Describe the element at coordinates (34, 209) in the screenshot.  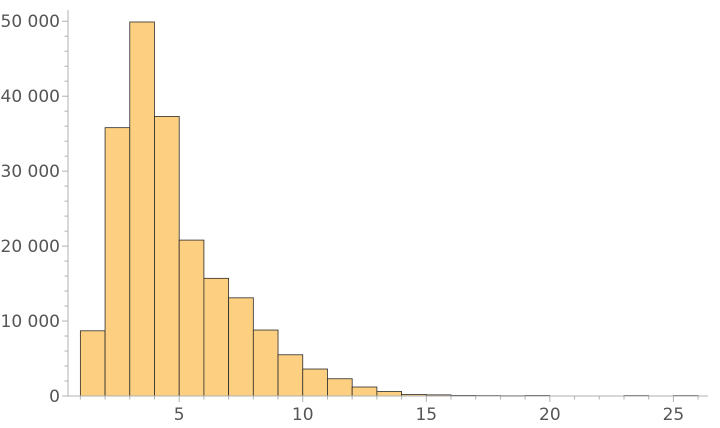
I see `y-ticks-group: 0 10 000 20 000 30 000 40 000 50 000` at that location.